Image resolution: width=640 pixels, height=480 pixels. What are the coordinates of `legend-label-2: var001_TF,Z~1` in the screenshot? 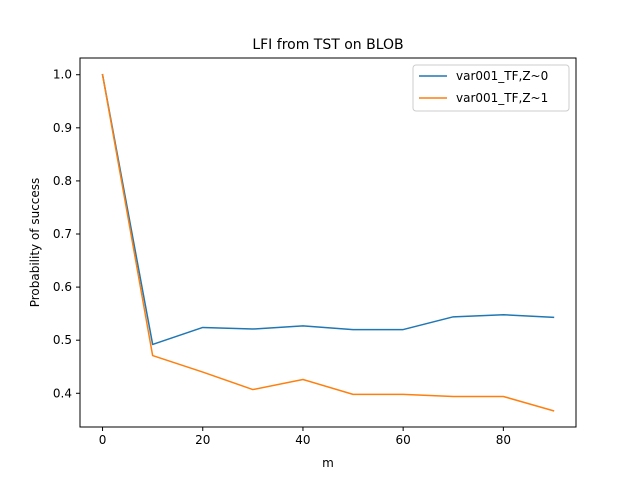 It's located at (502, 98).